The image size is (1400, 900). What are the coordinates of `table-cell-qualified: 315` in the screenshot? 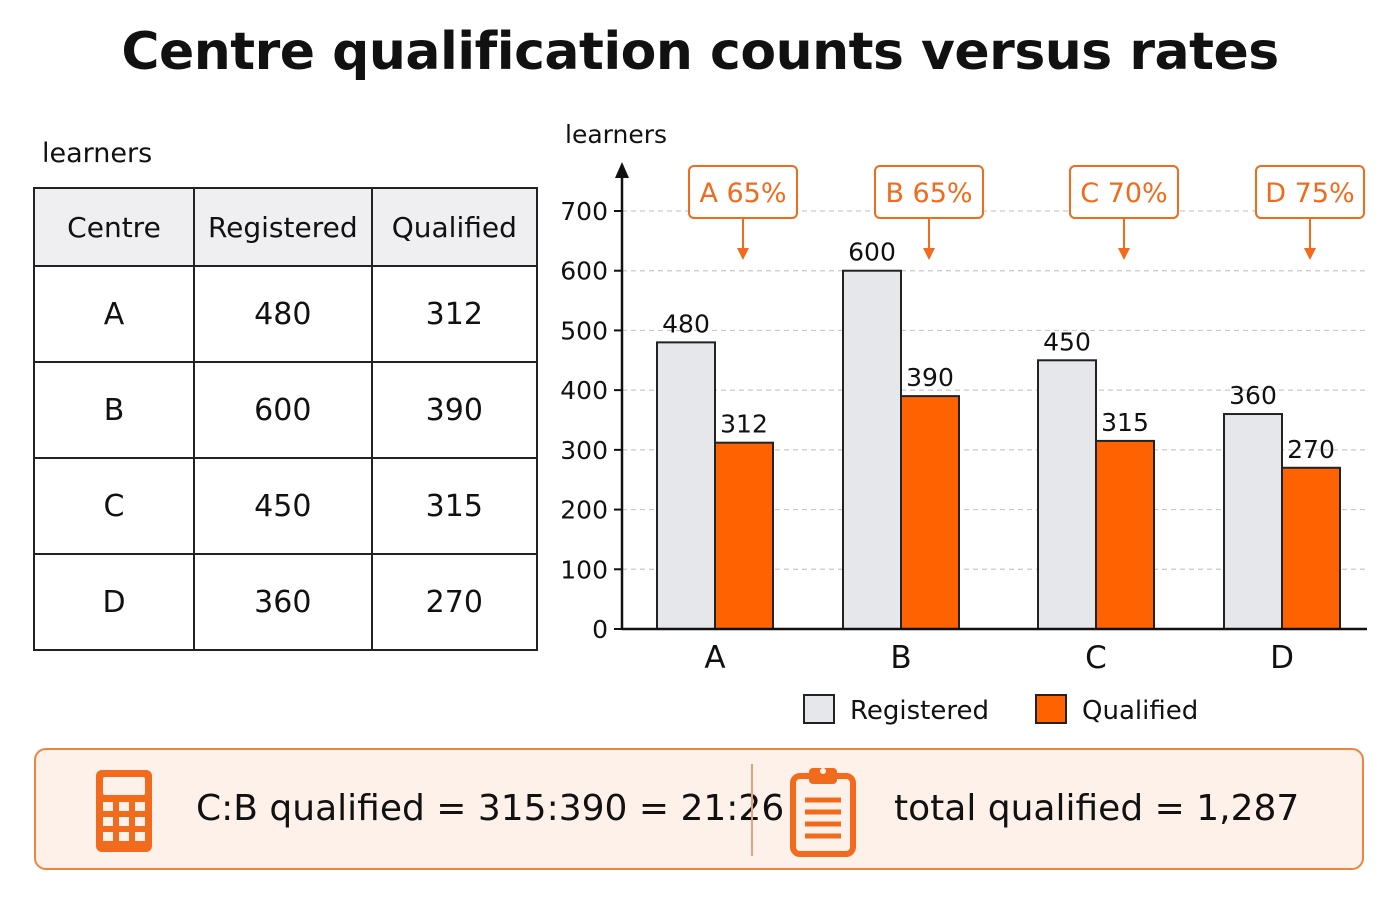 It's located at (454, 506).